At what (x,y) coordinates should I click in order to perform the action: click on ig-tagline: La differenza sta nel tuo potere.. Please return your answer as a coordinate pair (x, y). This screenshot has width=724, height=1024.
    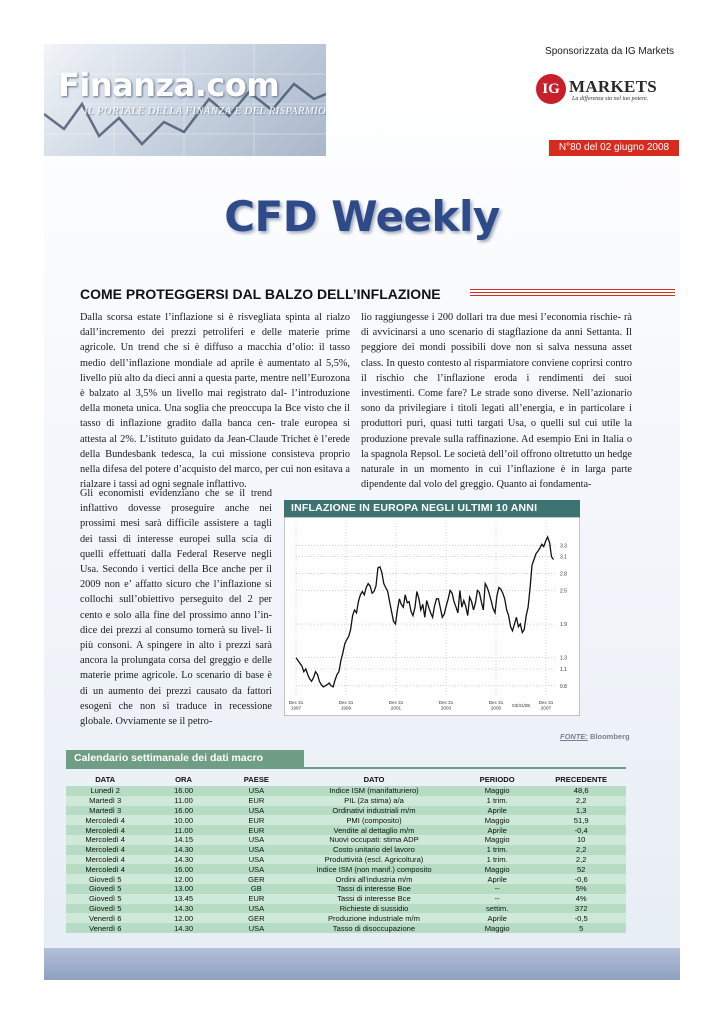
    Looking at the image, I should click on (610, 99).